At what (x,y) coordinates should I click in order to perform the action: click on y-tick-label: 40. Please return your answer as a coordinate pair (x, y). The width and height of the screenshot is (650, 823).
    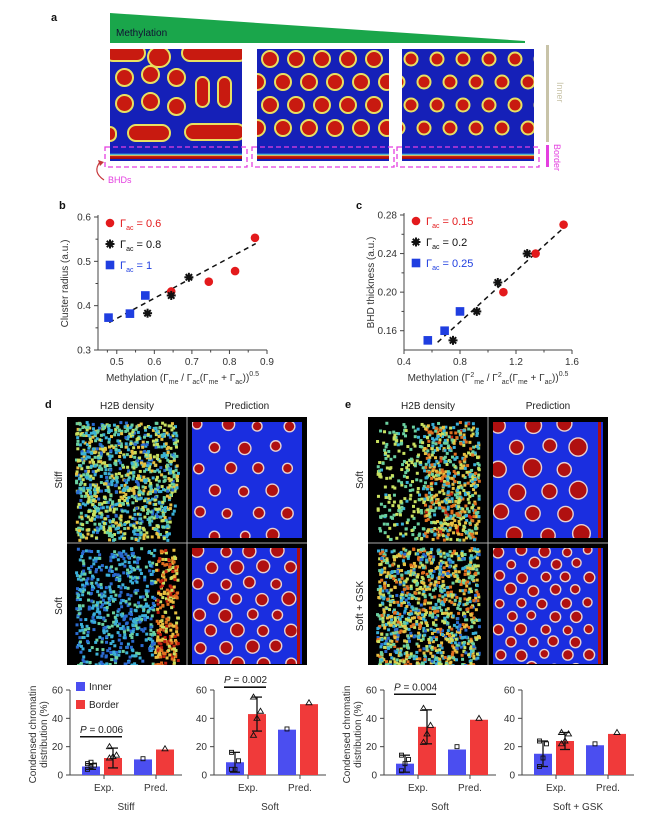
    Looking at the image, I should click on (58, 719).